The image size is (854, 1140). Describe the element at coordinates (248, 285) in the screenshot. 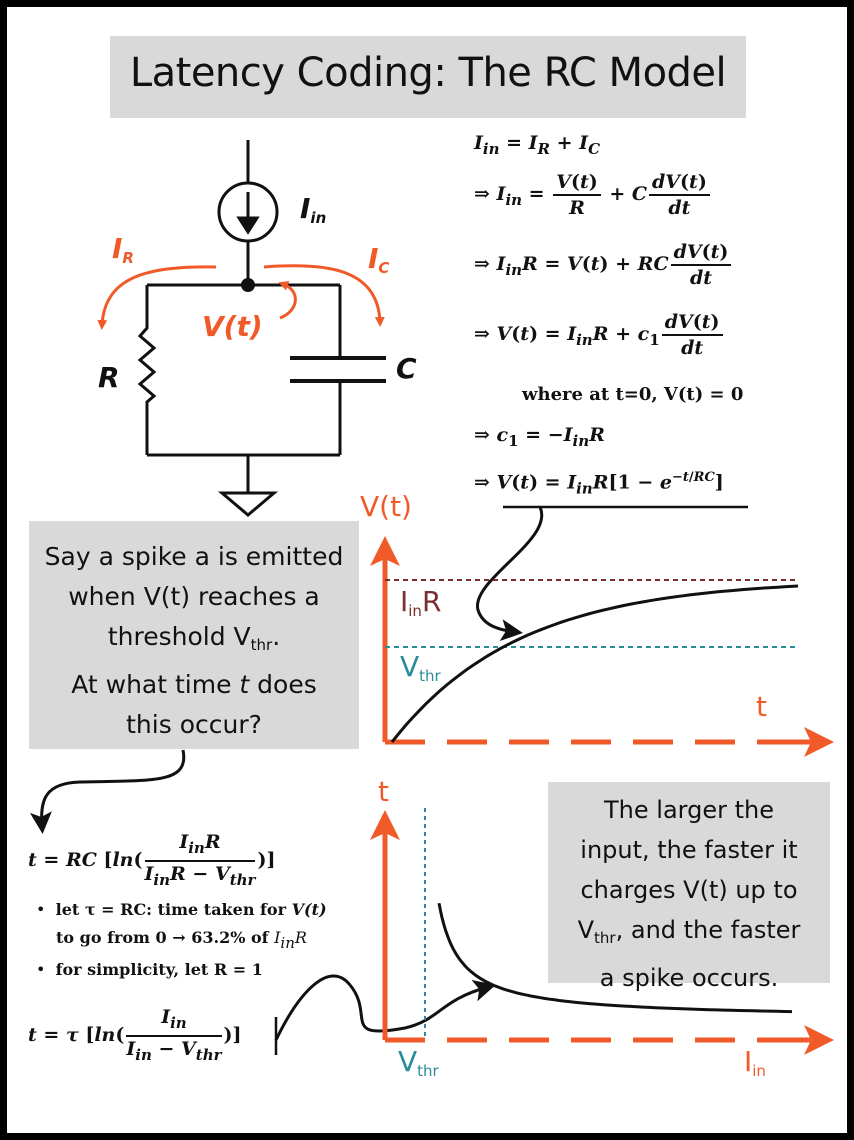

I see `node-dot` at that location.